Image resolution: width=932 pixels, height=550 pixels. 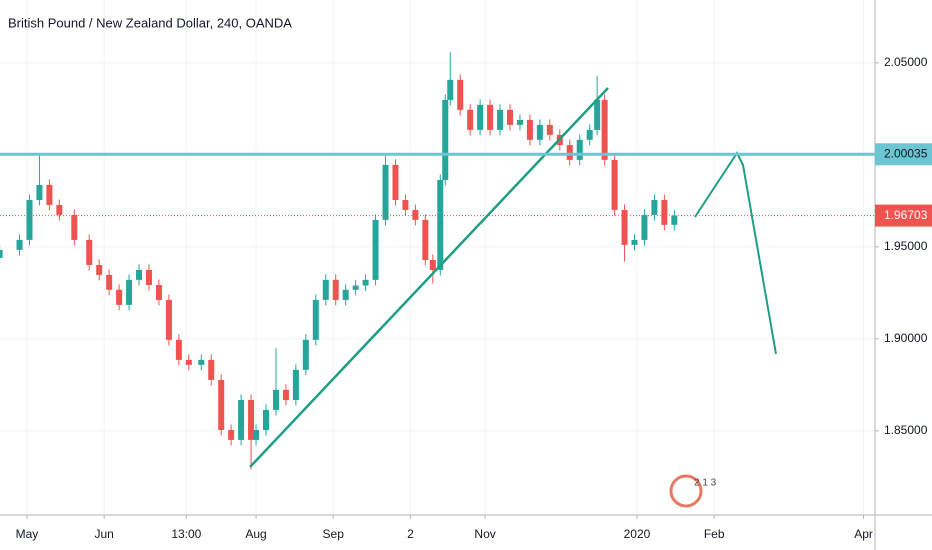 I want to click on last-price-box, so click(x=903, y=215).